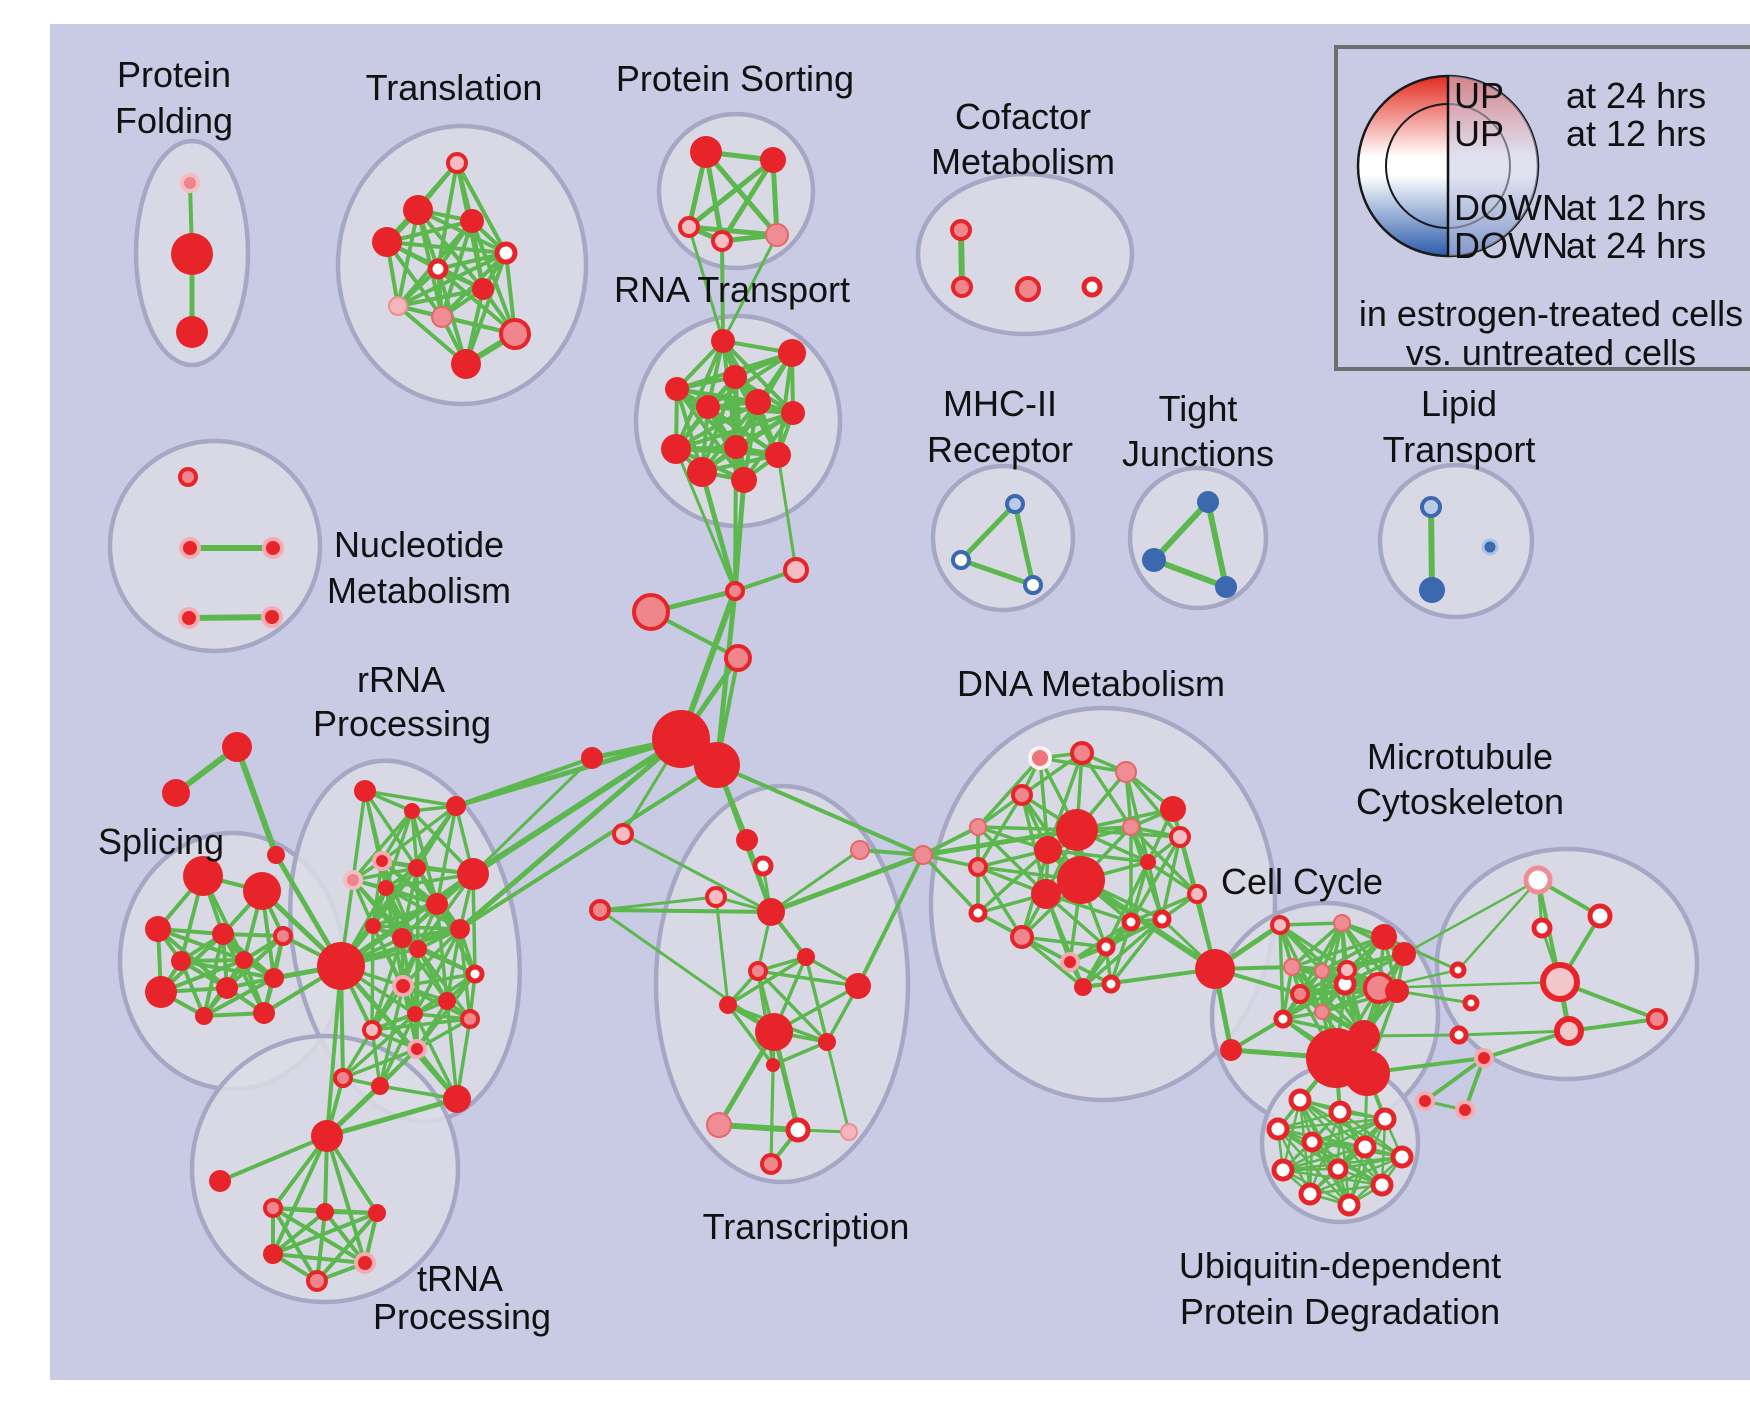 The height and width of the screenshot is (1408, 1750). What do you see at coordinates (1312, 1142) in the screenshot?
I see `node-u4` at bounding box center [1312, 1142].